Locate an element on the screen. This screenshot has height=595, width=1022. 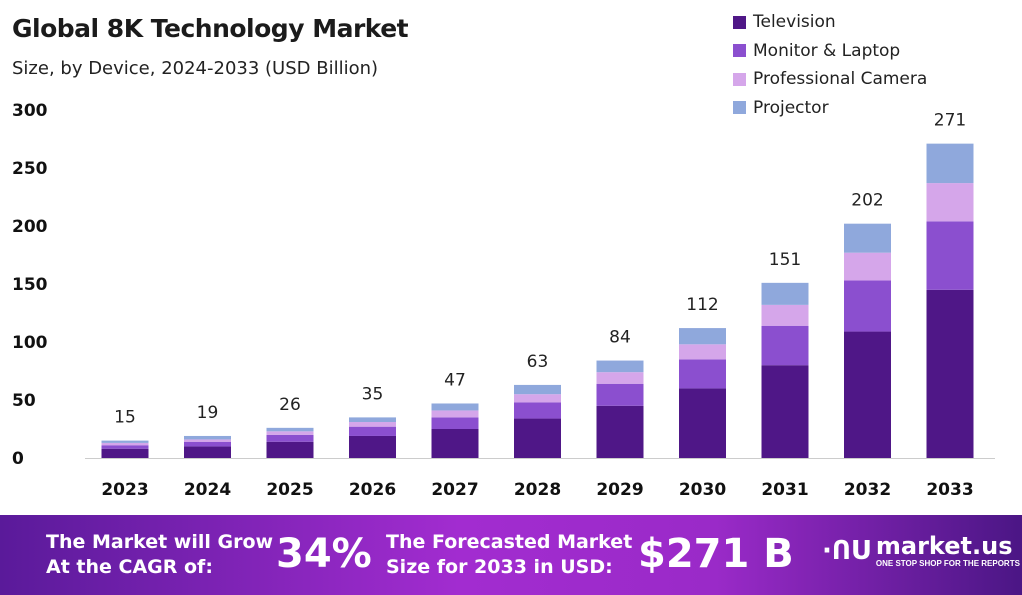
x-tick-label: 2025 is located at coordinates (289, 490).